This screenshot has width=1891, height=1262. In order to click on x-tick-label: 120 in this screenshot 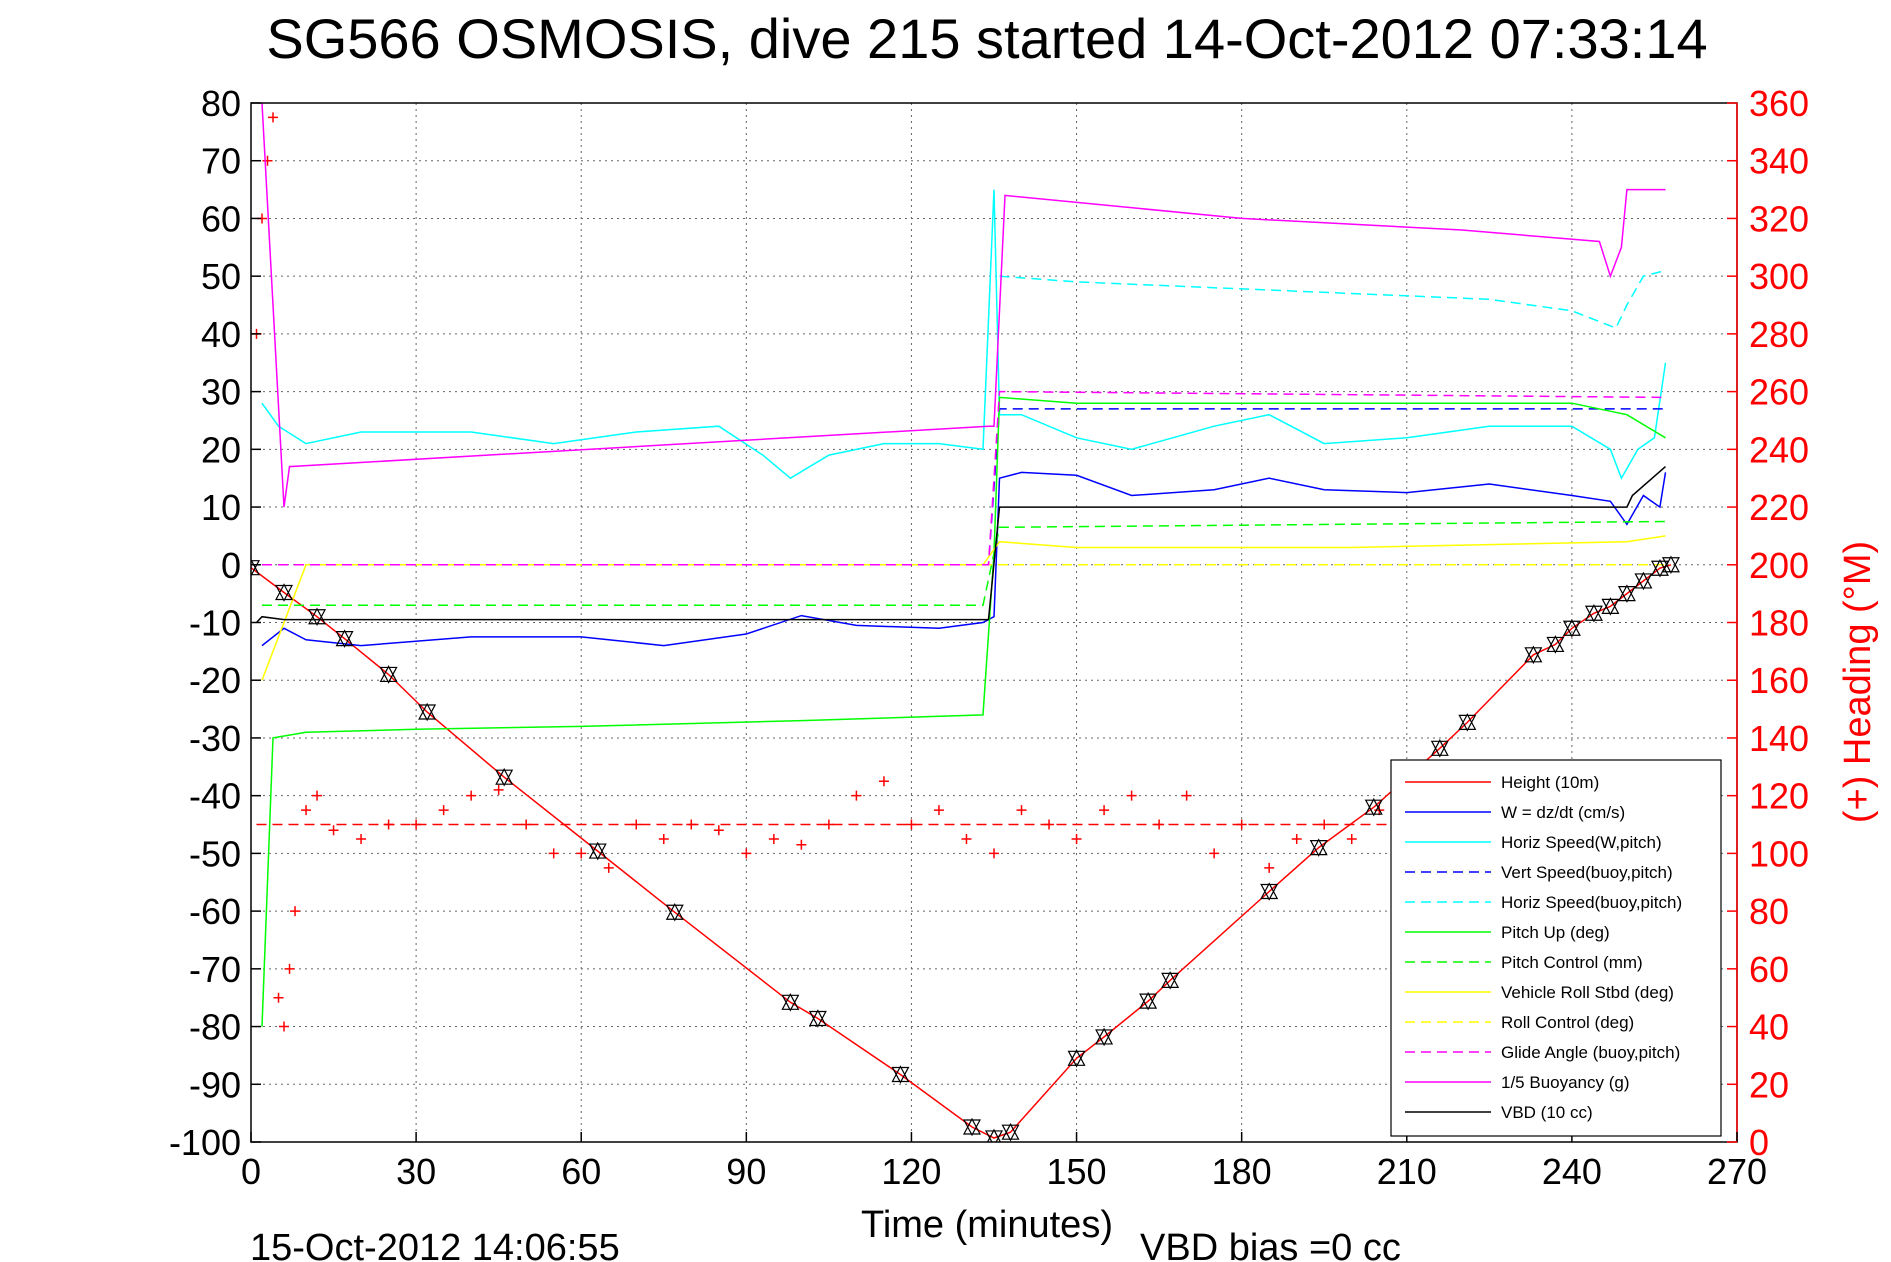, I will do `click(911, 1171)`.